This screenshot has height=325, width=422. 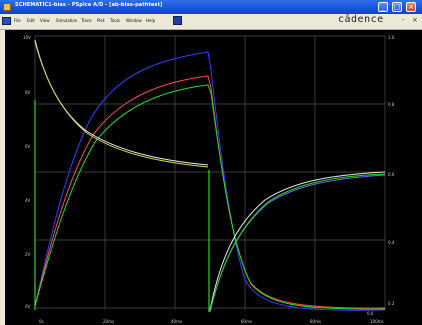 What do you see at coordinates (377, 321) in the screenshot?
I see `x-tick: 100ms` at bounding box center [377, 321].